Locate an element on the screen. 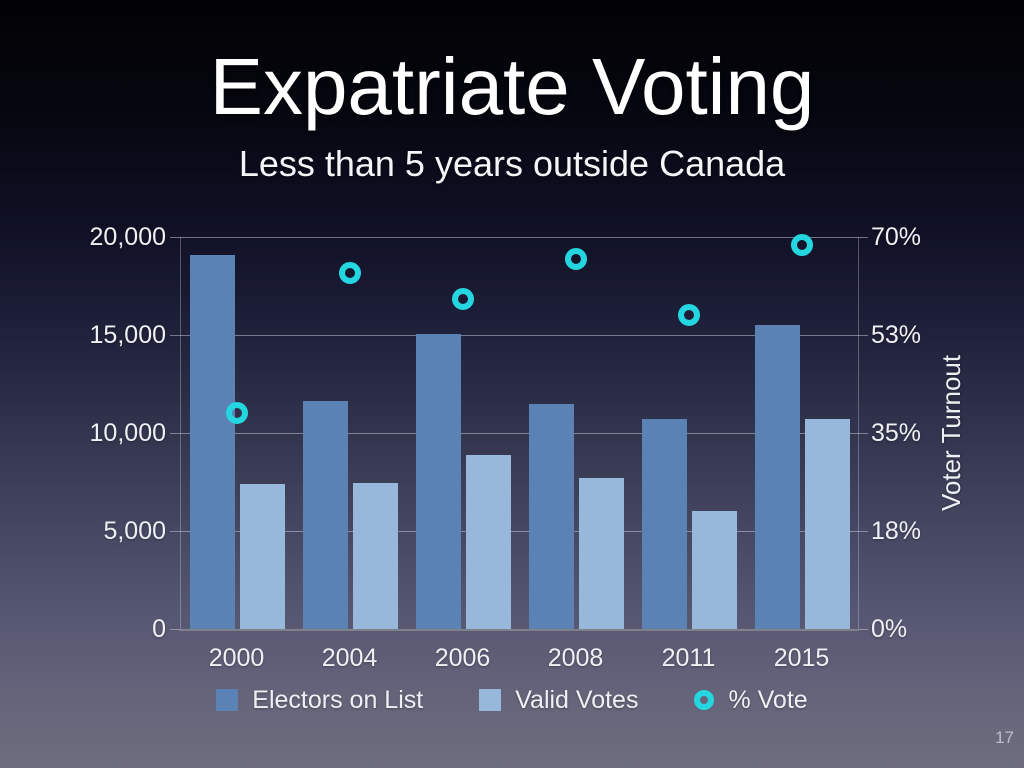 The image size is (1024, 768). left-axis-label: 10,000 is located at coordinates (127, 433).